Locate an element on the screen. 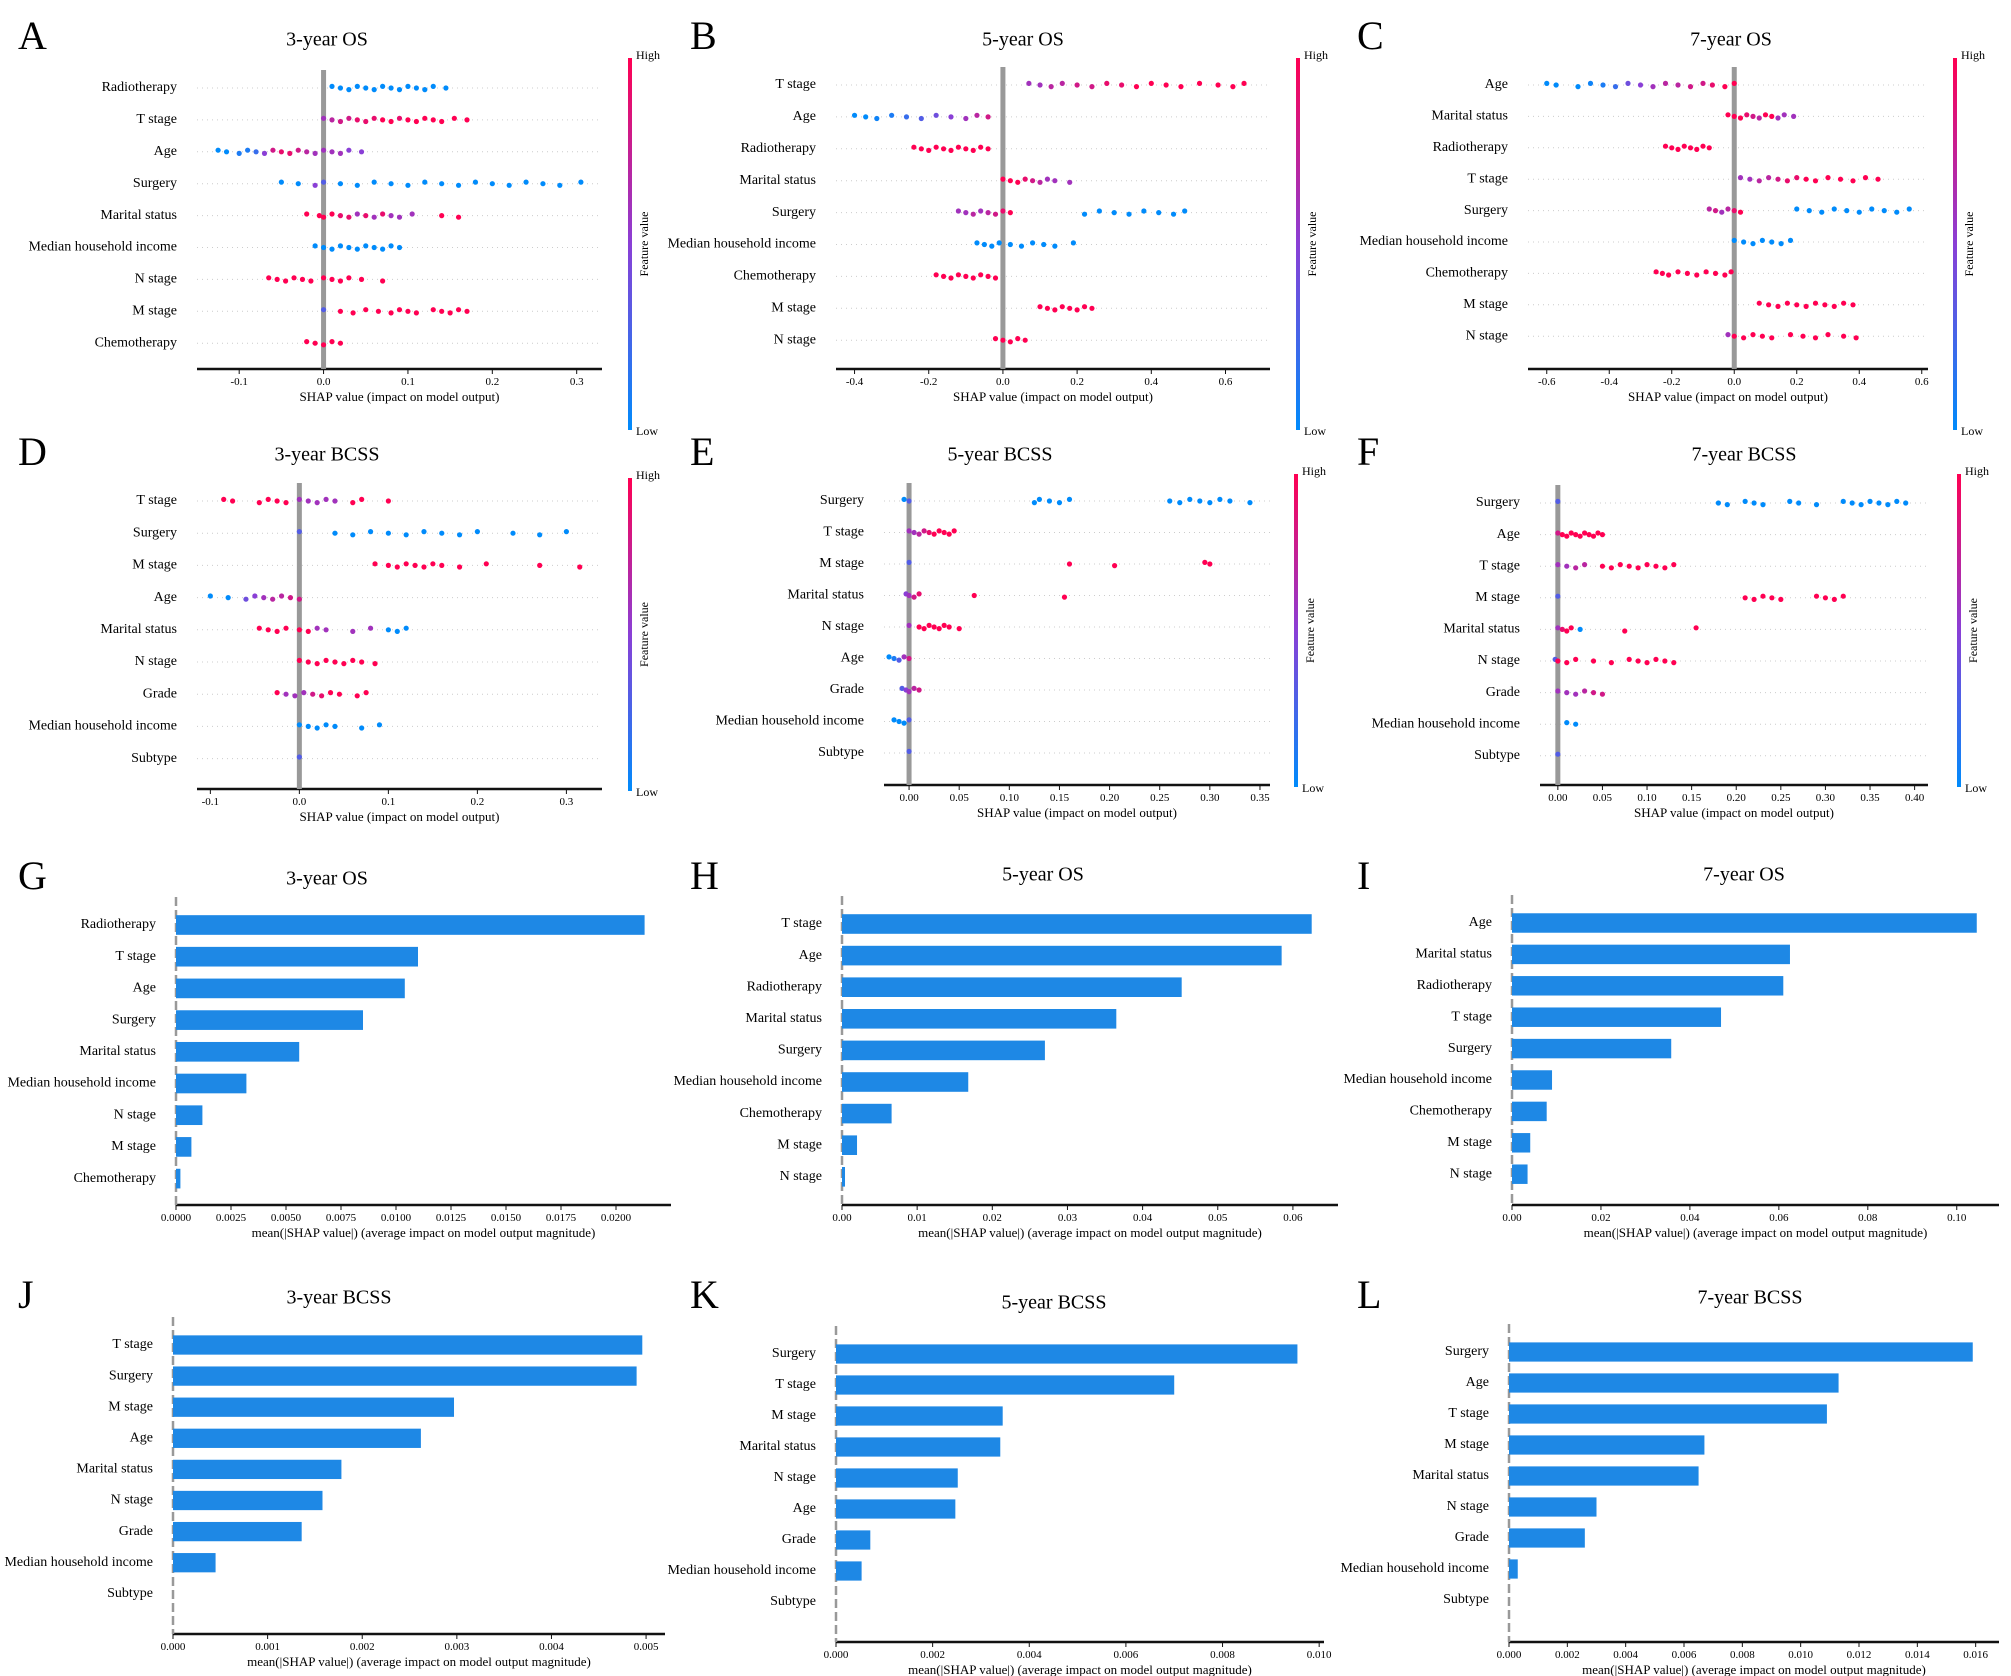  panel-h-label-chemotherapy: Chemotherapy is located at coordinates (781, 1113).